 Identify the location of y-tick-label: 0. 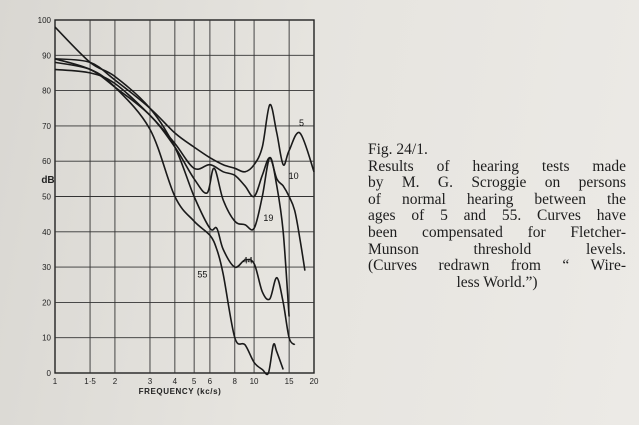
(49, 373).